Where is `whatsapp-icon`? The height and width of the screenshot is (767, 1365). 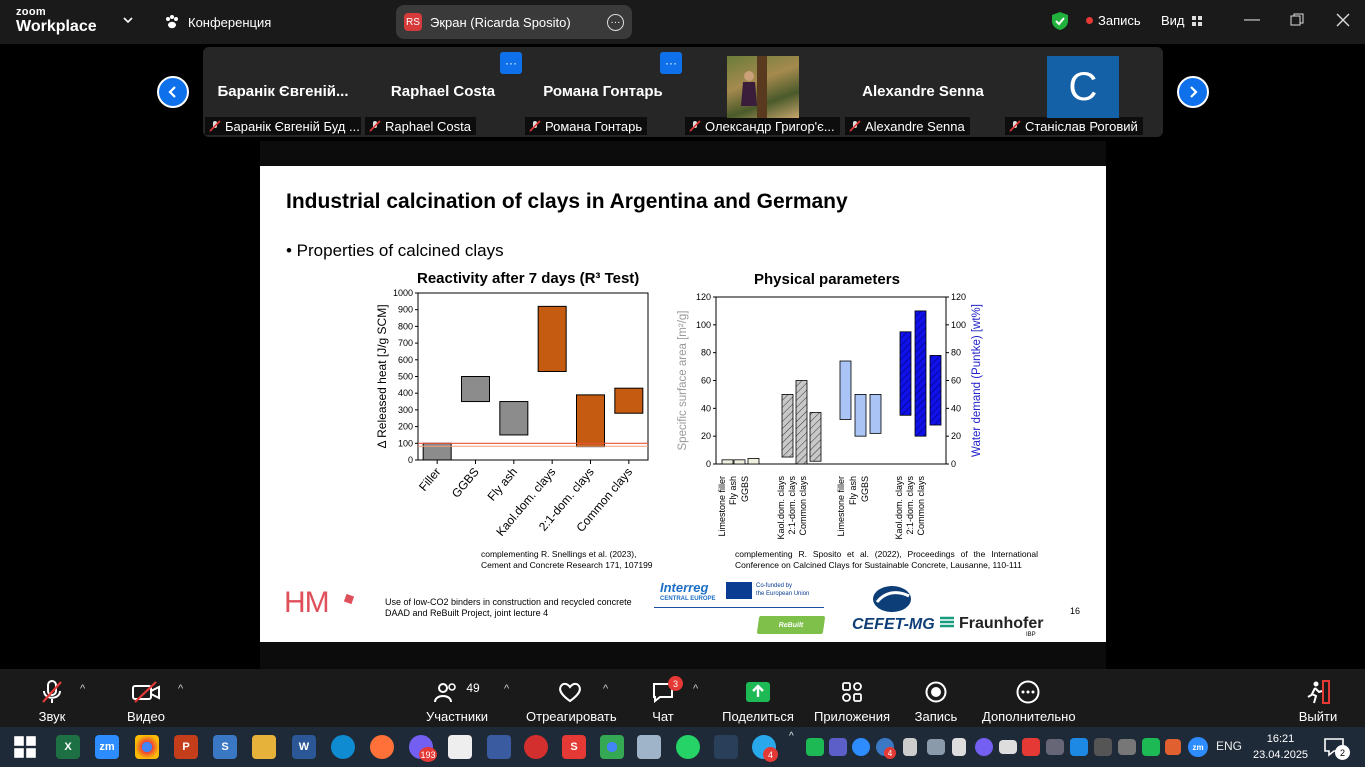 whatsapp-icon is located at coordinates (688, 747).